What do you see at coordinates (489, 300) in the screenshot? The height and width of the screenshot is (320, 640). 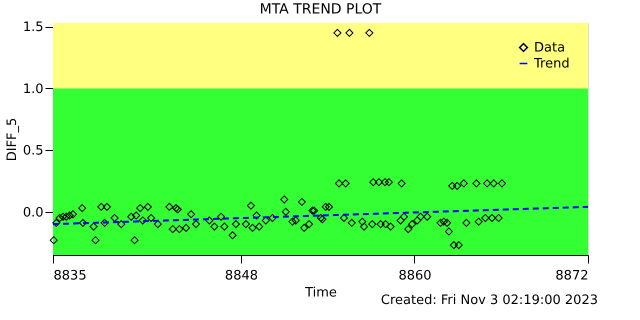 I see `text: Created: Fri Nov 3 02:19:00 2023` at bounding box center [489, 300].